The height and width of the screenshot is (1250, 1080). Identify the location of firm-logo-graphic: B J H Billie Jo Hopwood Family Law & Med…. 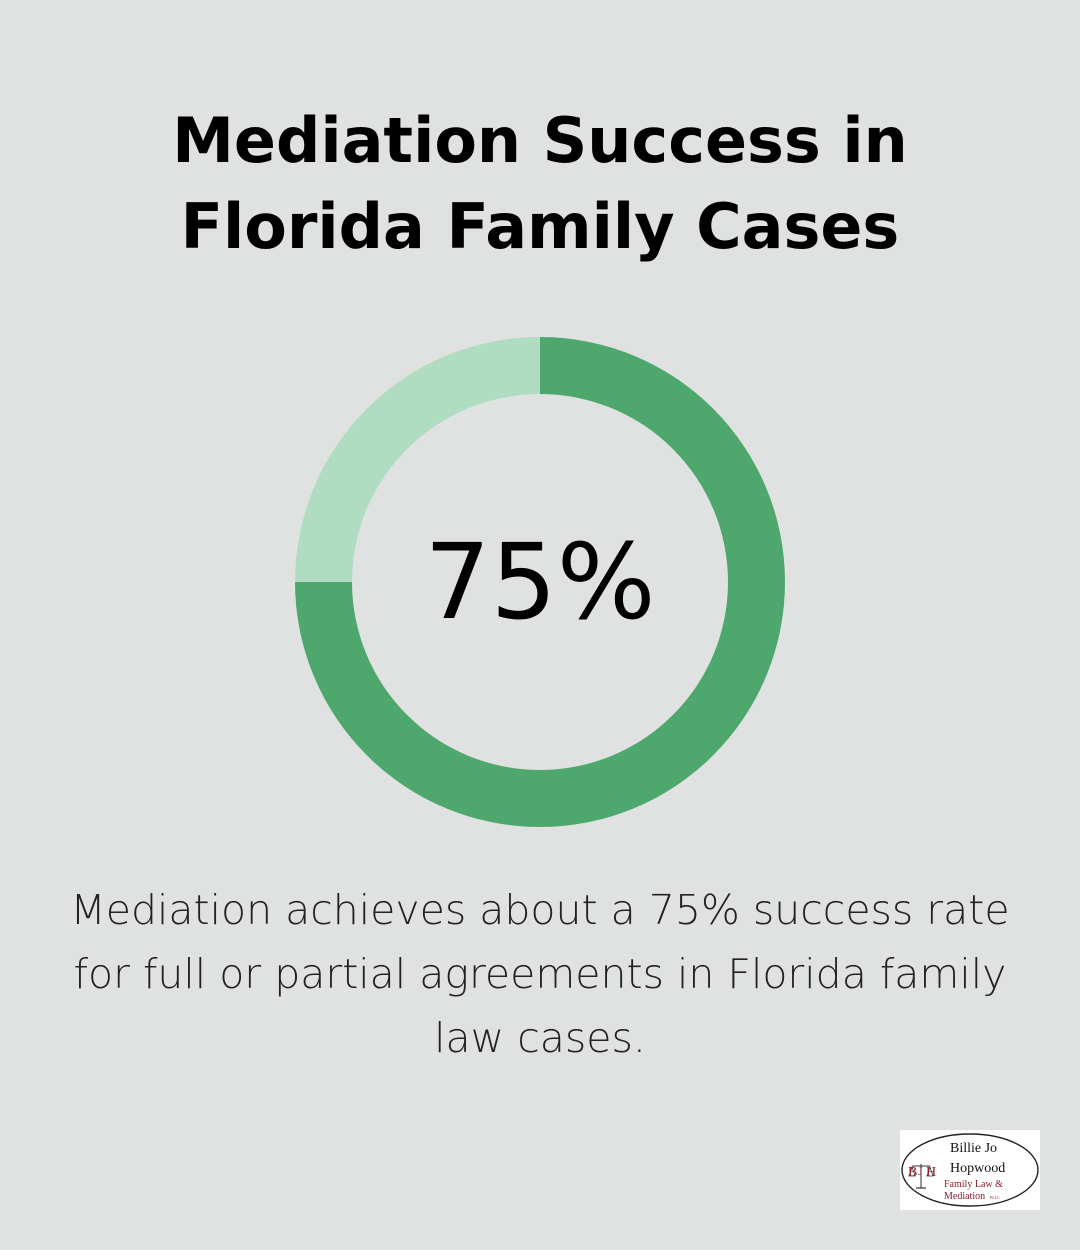
(970, 1170).